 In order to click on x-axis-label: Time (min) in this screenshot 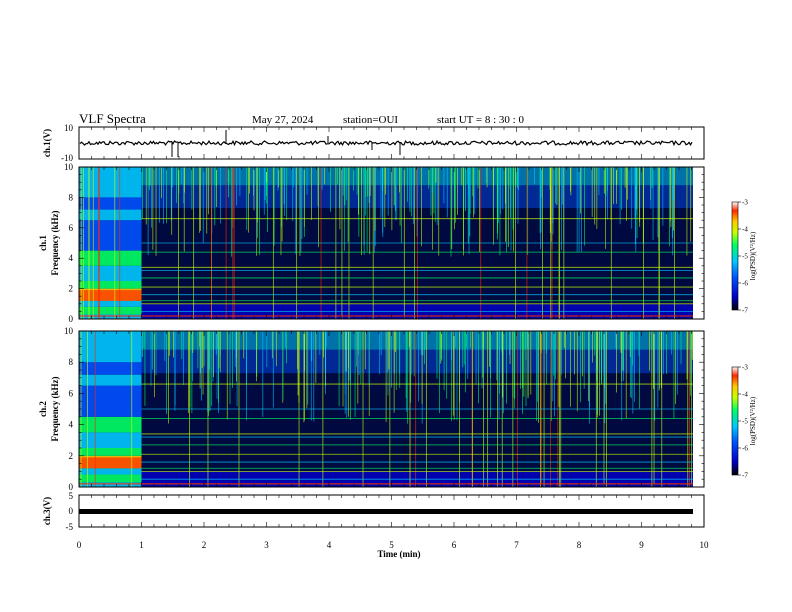, I will do `click(398, 554)`.